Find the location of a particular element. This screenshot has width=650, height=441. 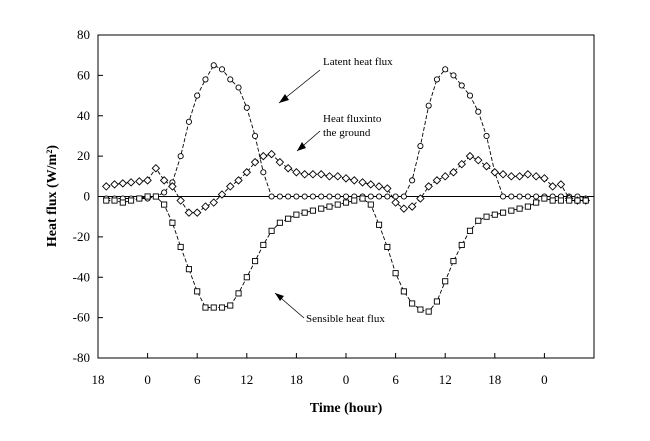

x-tick-label: 12 is located at coordinates (246, 379).